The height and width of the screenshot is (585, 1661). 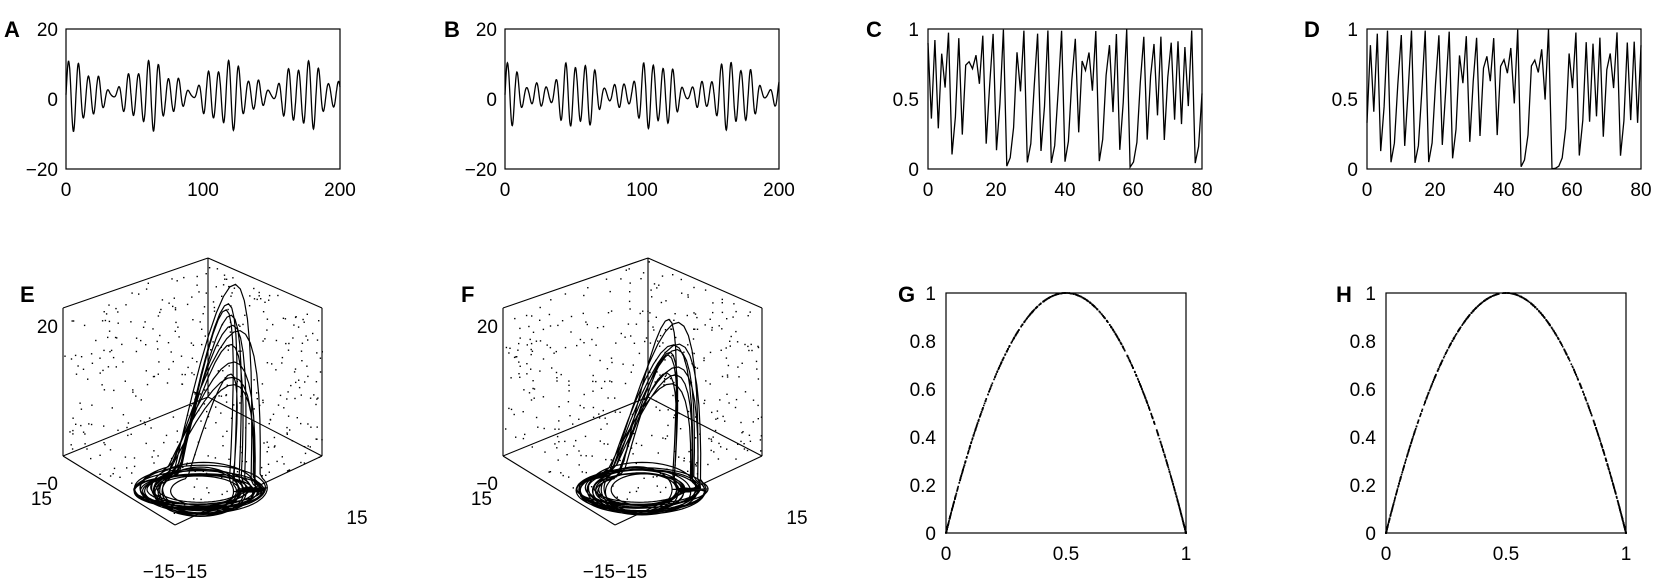 I want to click on ytick-d-mid: 0.5, so click(x=1345, y=100).